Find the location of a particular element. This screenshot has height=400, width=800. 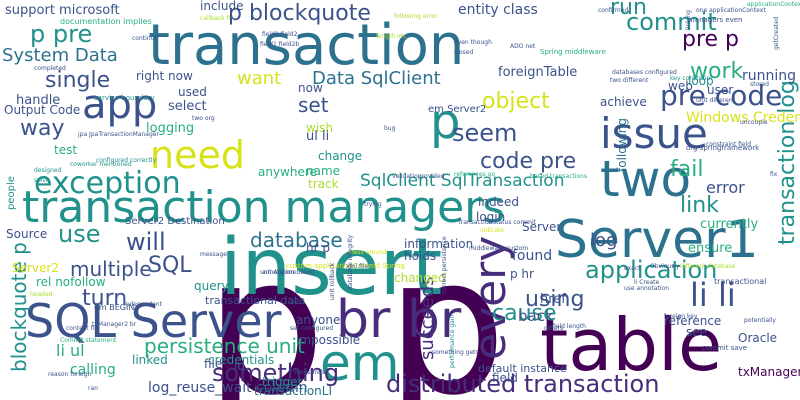

word-potentially: potentially is located at coordinates (760, 320).